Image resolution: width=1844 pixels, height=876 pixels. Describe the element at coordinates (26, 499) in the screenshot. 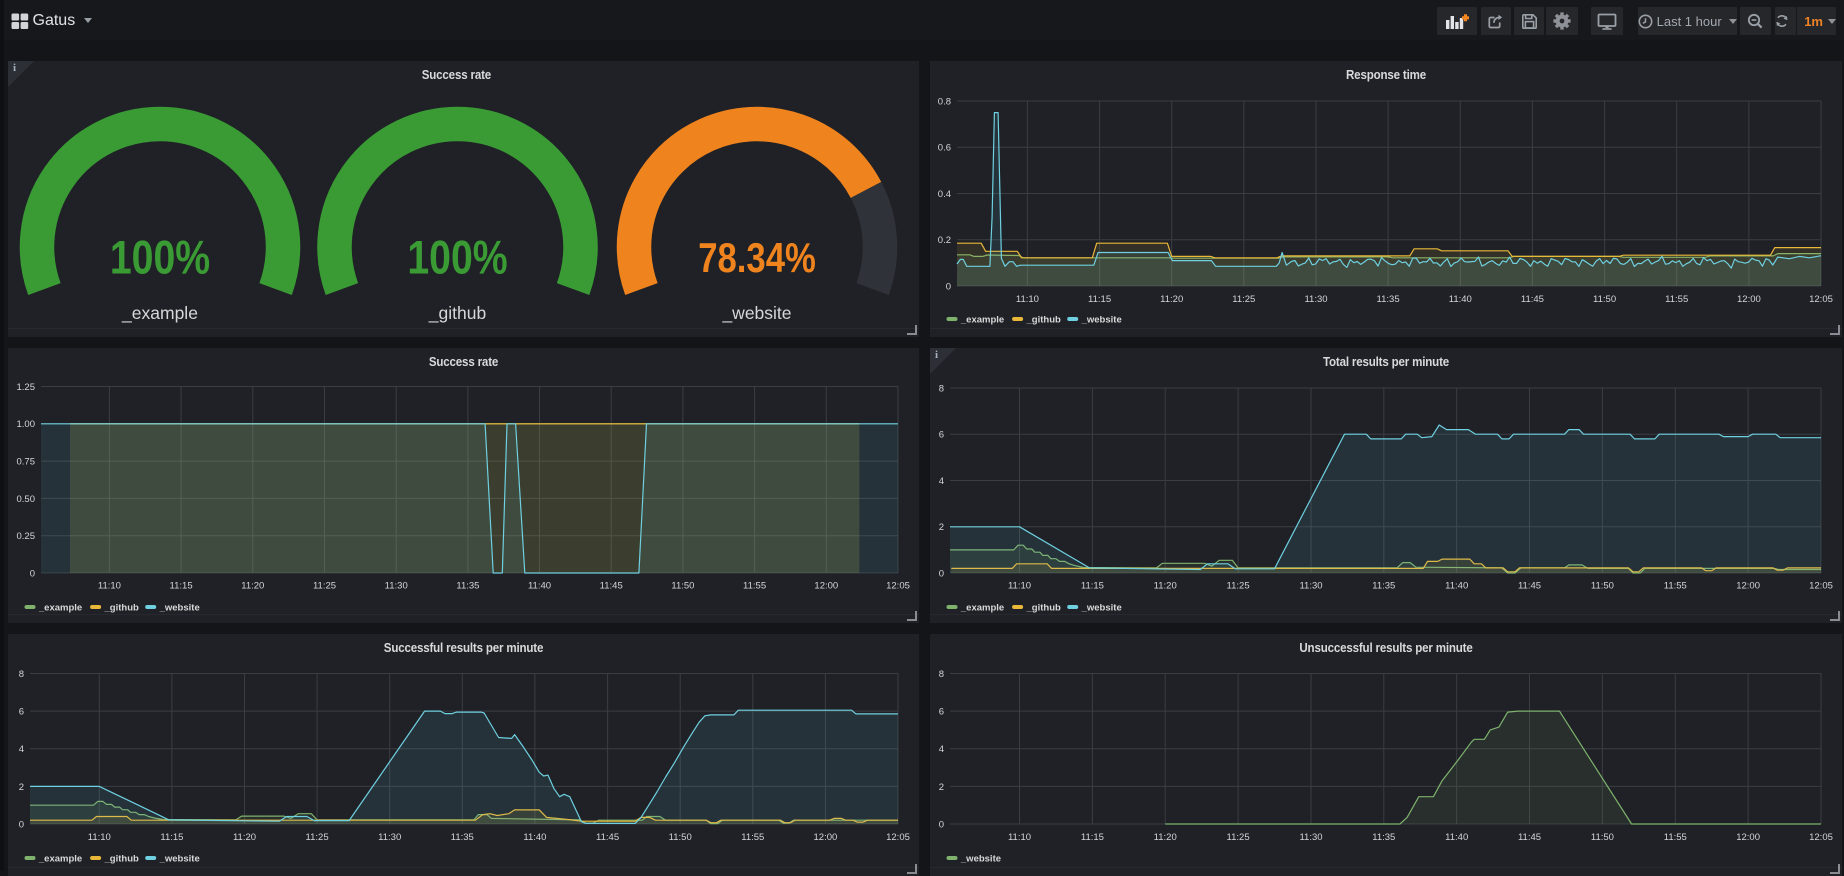

I see `svg-text: 0.50` at that location.